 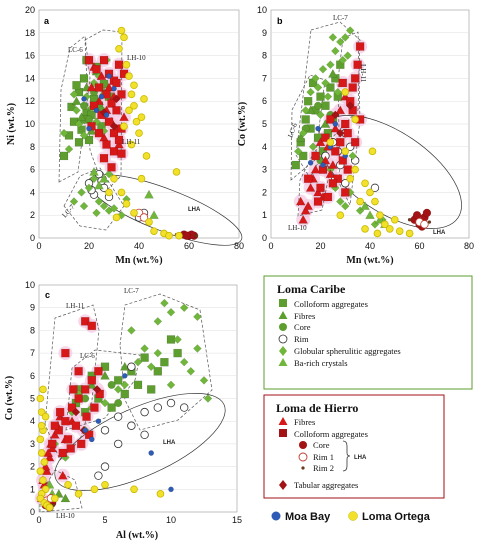 What do you see at coordinates (302, 327) in the screenshot?
I see `legend-label-lc-core: Core` at bounding box center [302, 327].